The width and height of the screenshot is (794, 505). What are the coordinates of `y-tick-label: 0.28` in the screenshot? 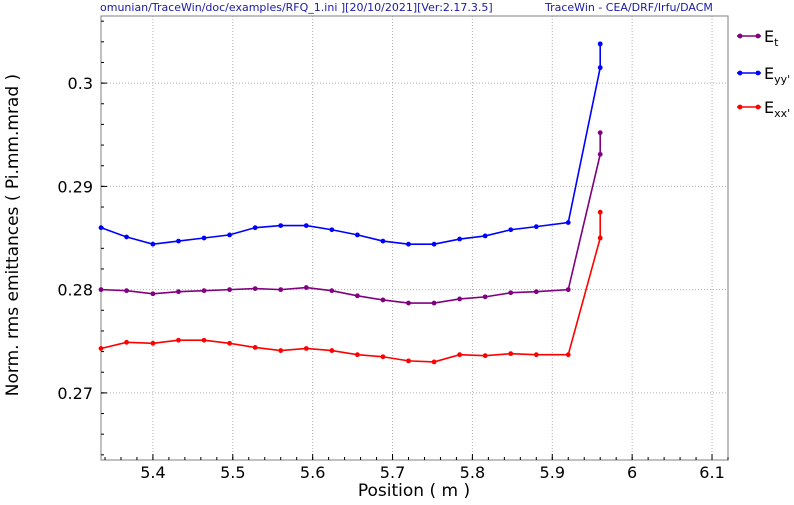 It's located at (75, 290).